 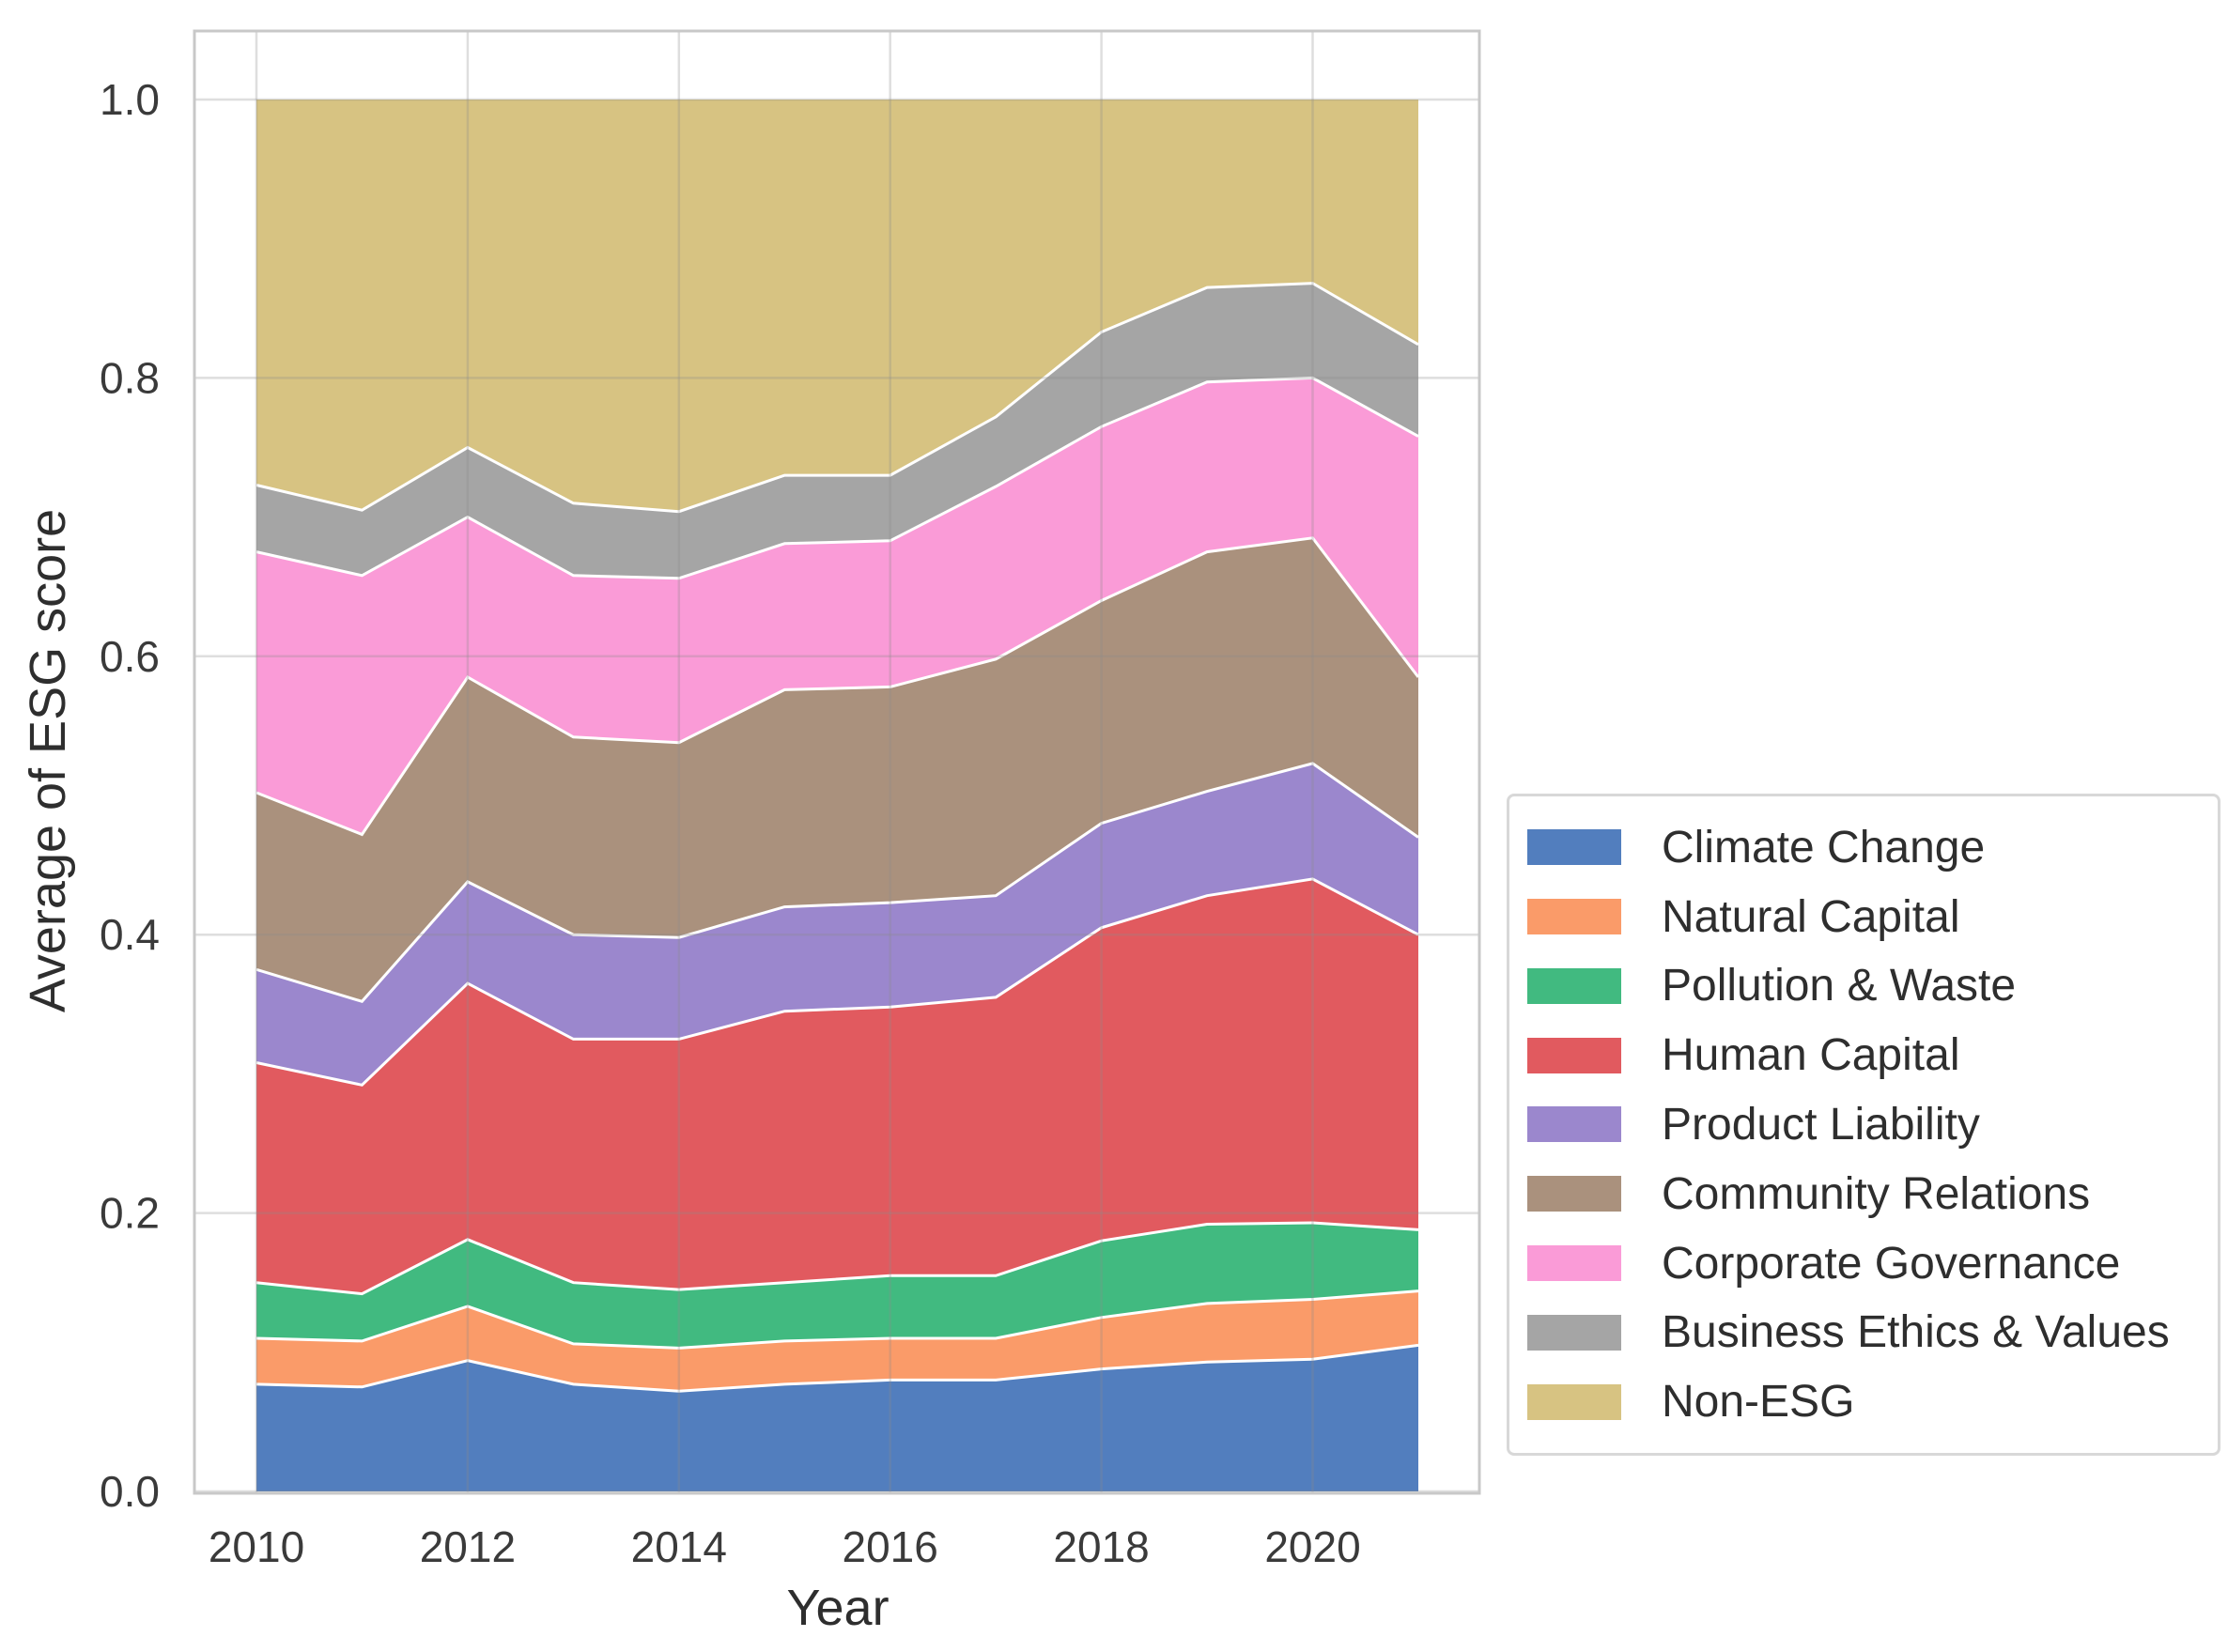 I want to click on legend-item: Business Ethics & Values, so click(x=1872, y=1332).